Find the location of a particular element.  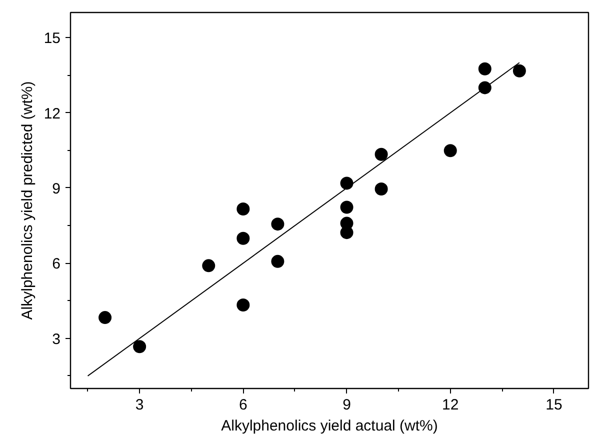

x-axis-title: Alkylphenolics yield actual (wt%) is located at coordinates (329, 426).